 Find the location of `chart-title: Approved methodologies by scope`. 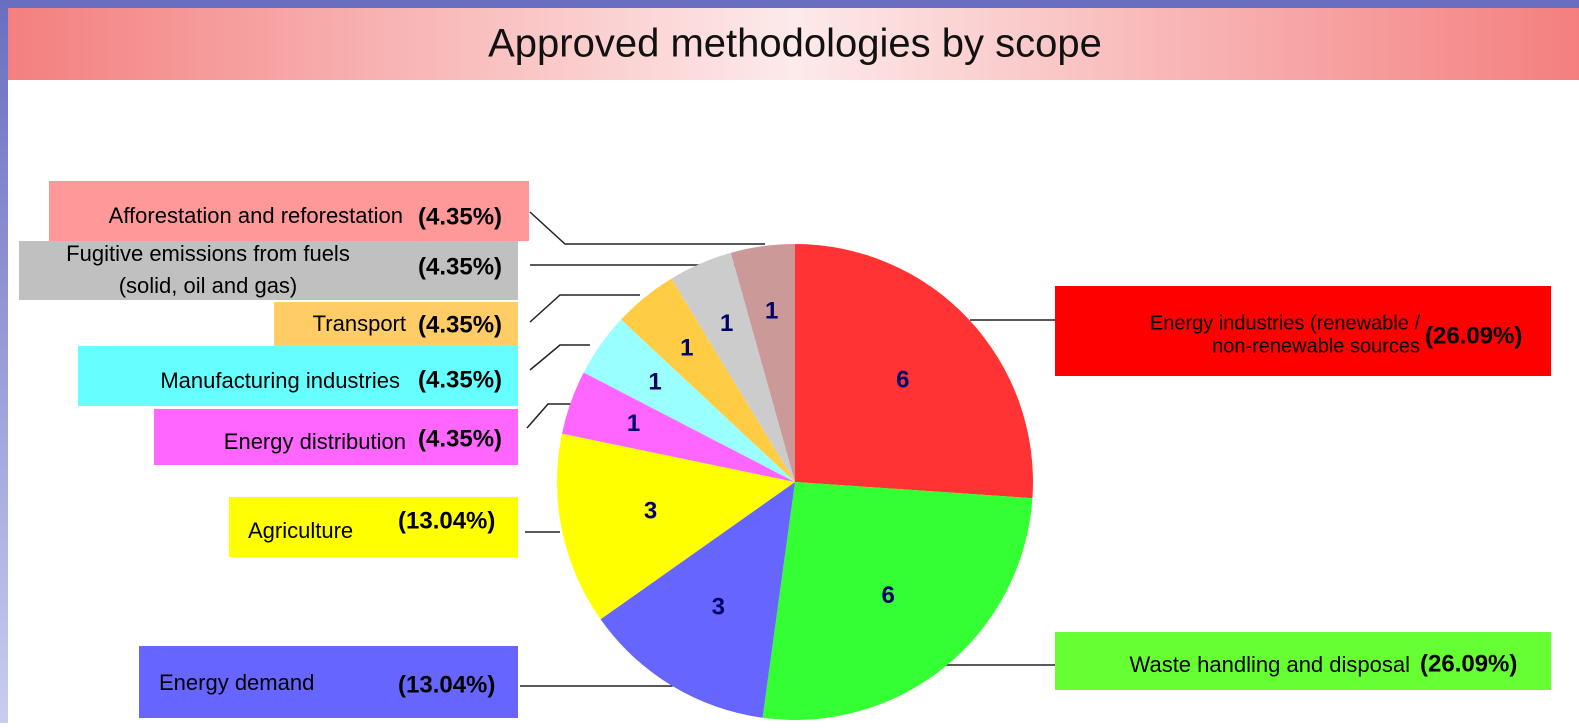

chart-title: Approved methodologies by scope is located at coordinates (795, 44).